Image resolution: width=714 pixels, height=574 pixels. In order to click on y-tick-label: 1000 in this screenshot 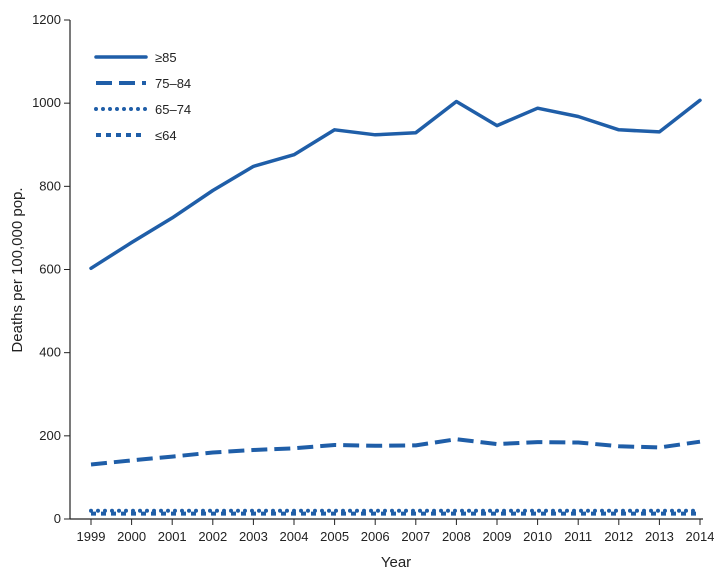, I will do `click(46, 102)`.